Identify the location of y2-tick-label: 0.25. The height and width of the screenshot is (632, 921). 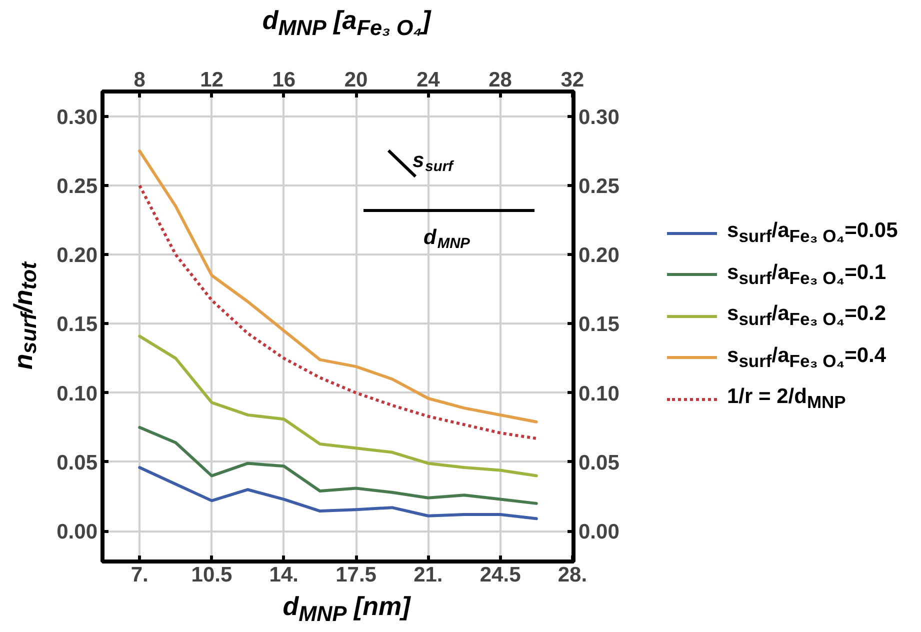
(599, 186).